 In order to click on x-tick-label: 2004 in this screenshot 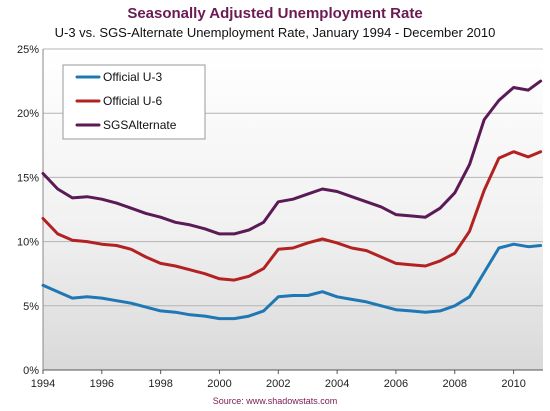, I will do `click(337, 384)`.